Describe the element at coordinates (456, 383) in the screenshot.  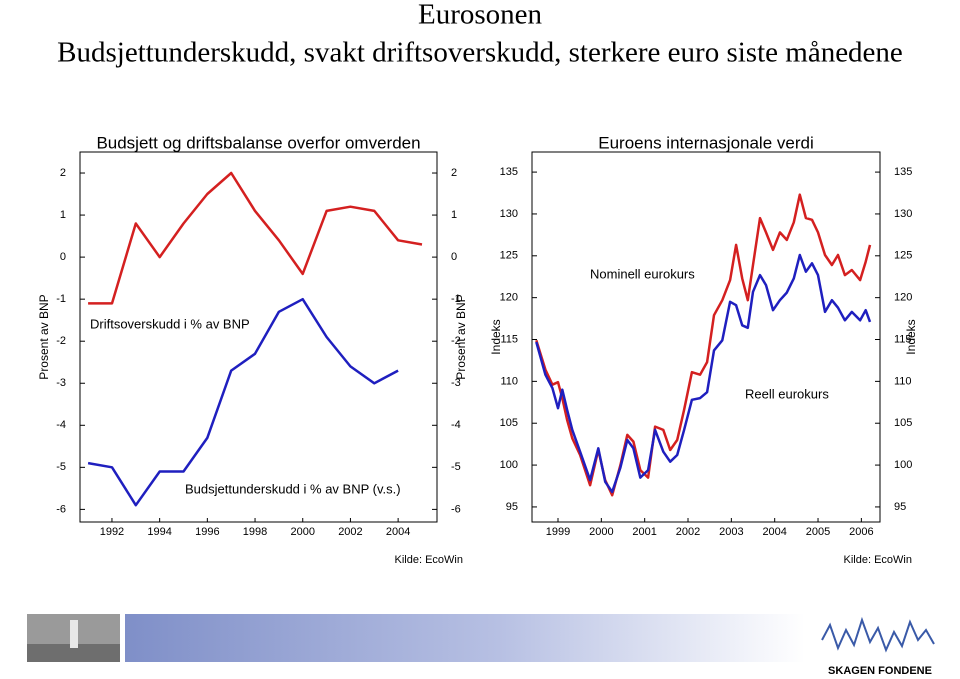
I see `y2-tick-label: -3` at that location.